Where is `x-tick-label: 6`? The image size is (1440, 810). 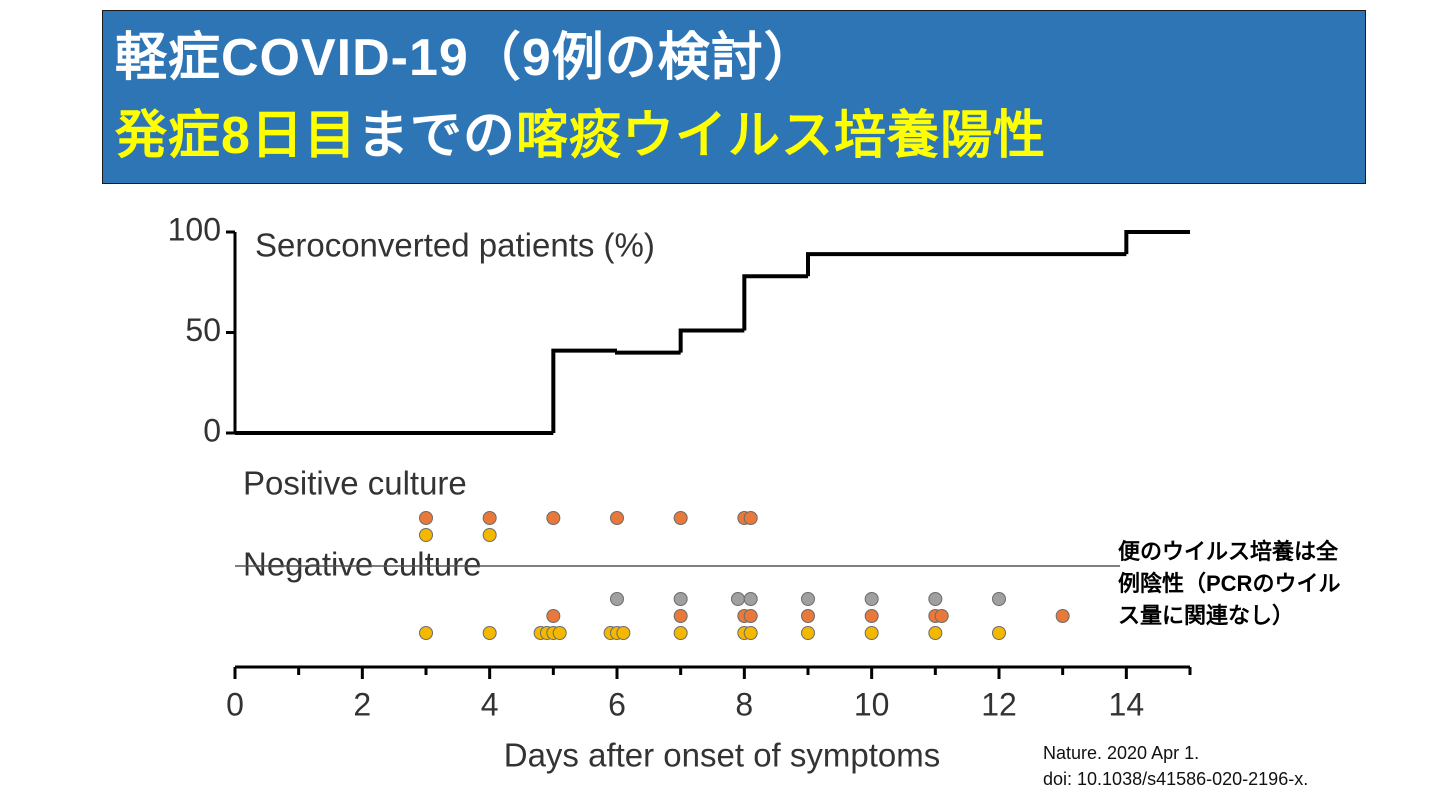 x-tick-label: 6 is located at coordinates (617, 704).